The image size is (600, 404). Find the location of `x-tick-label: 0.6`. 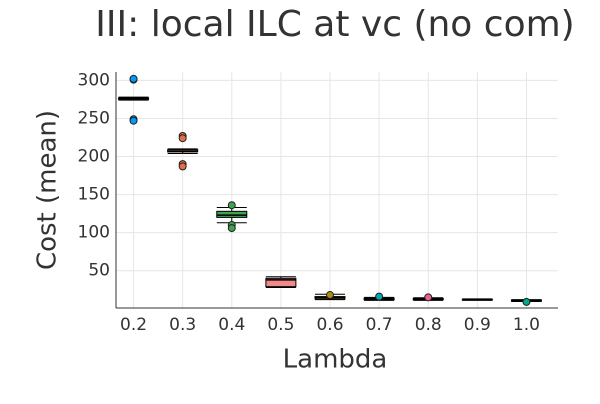

x-tick-label: 0.6 is located at coordinates (329, 325).